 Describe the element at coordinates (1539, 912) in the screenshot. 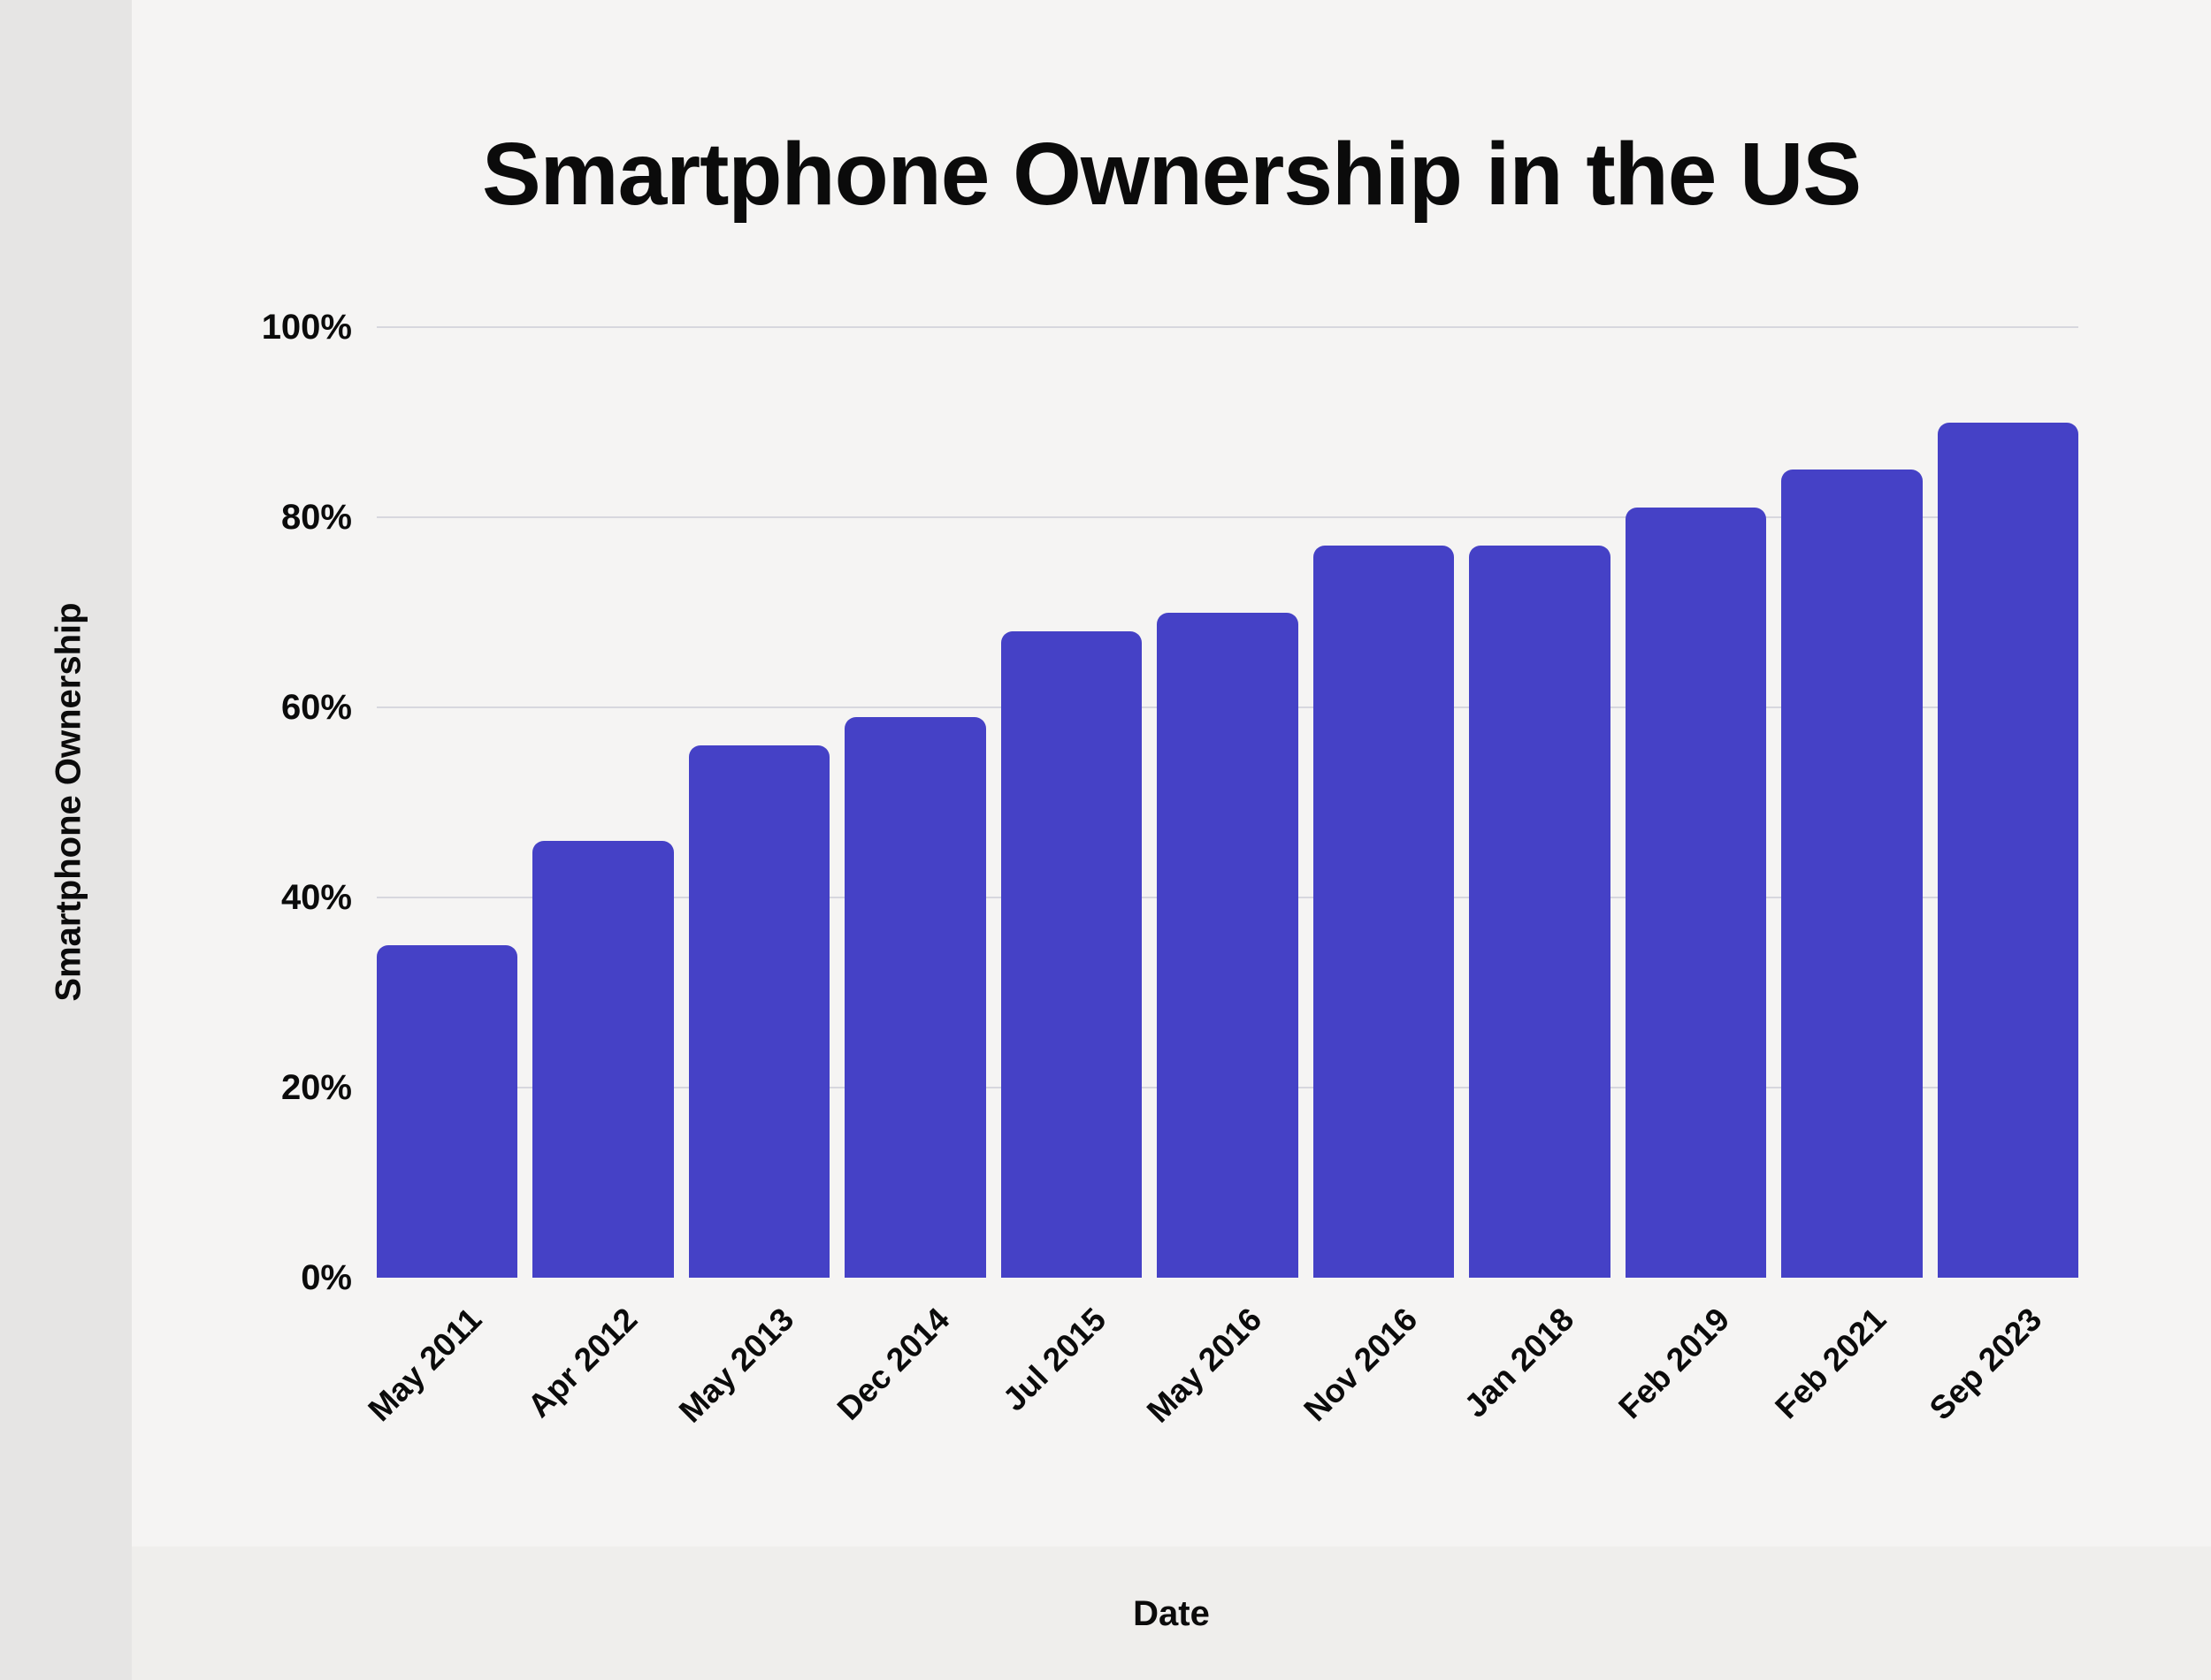

I see `bar-Jan 2018` at that location.